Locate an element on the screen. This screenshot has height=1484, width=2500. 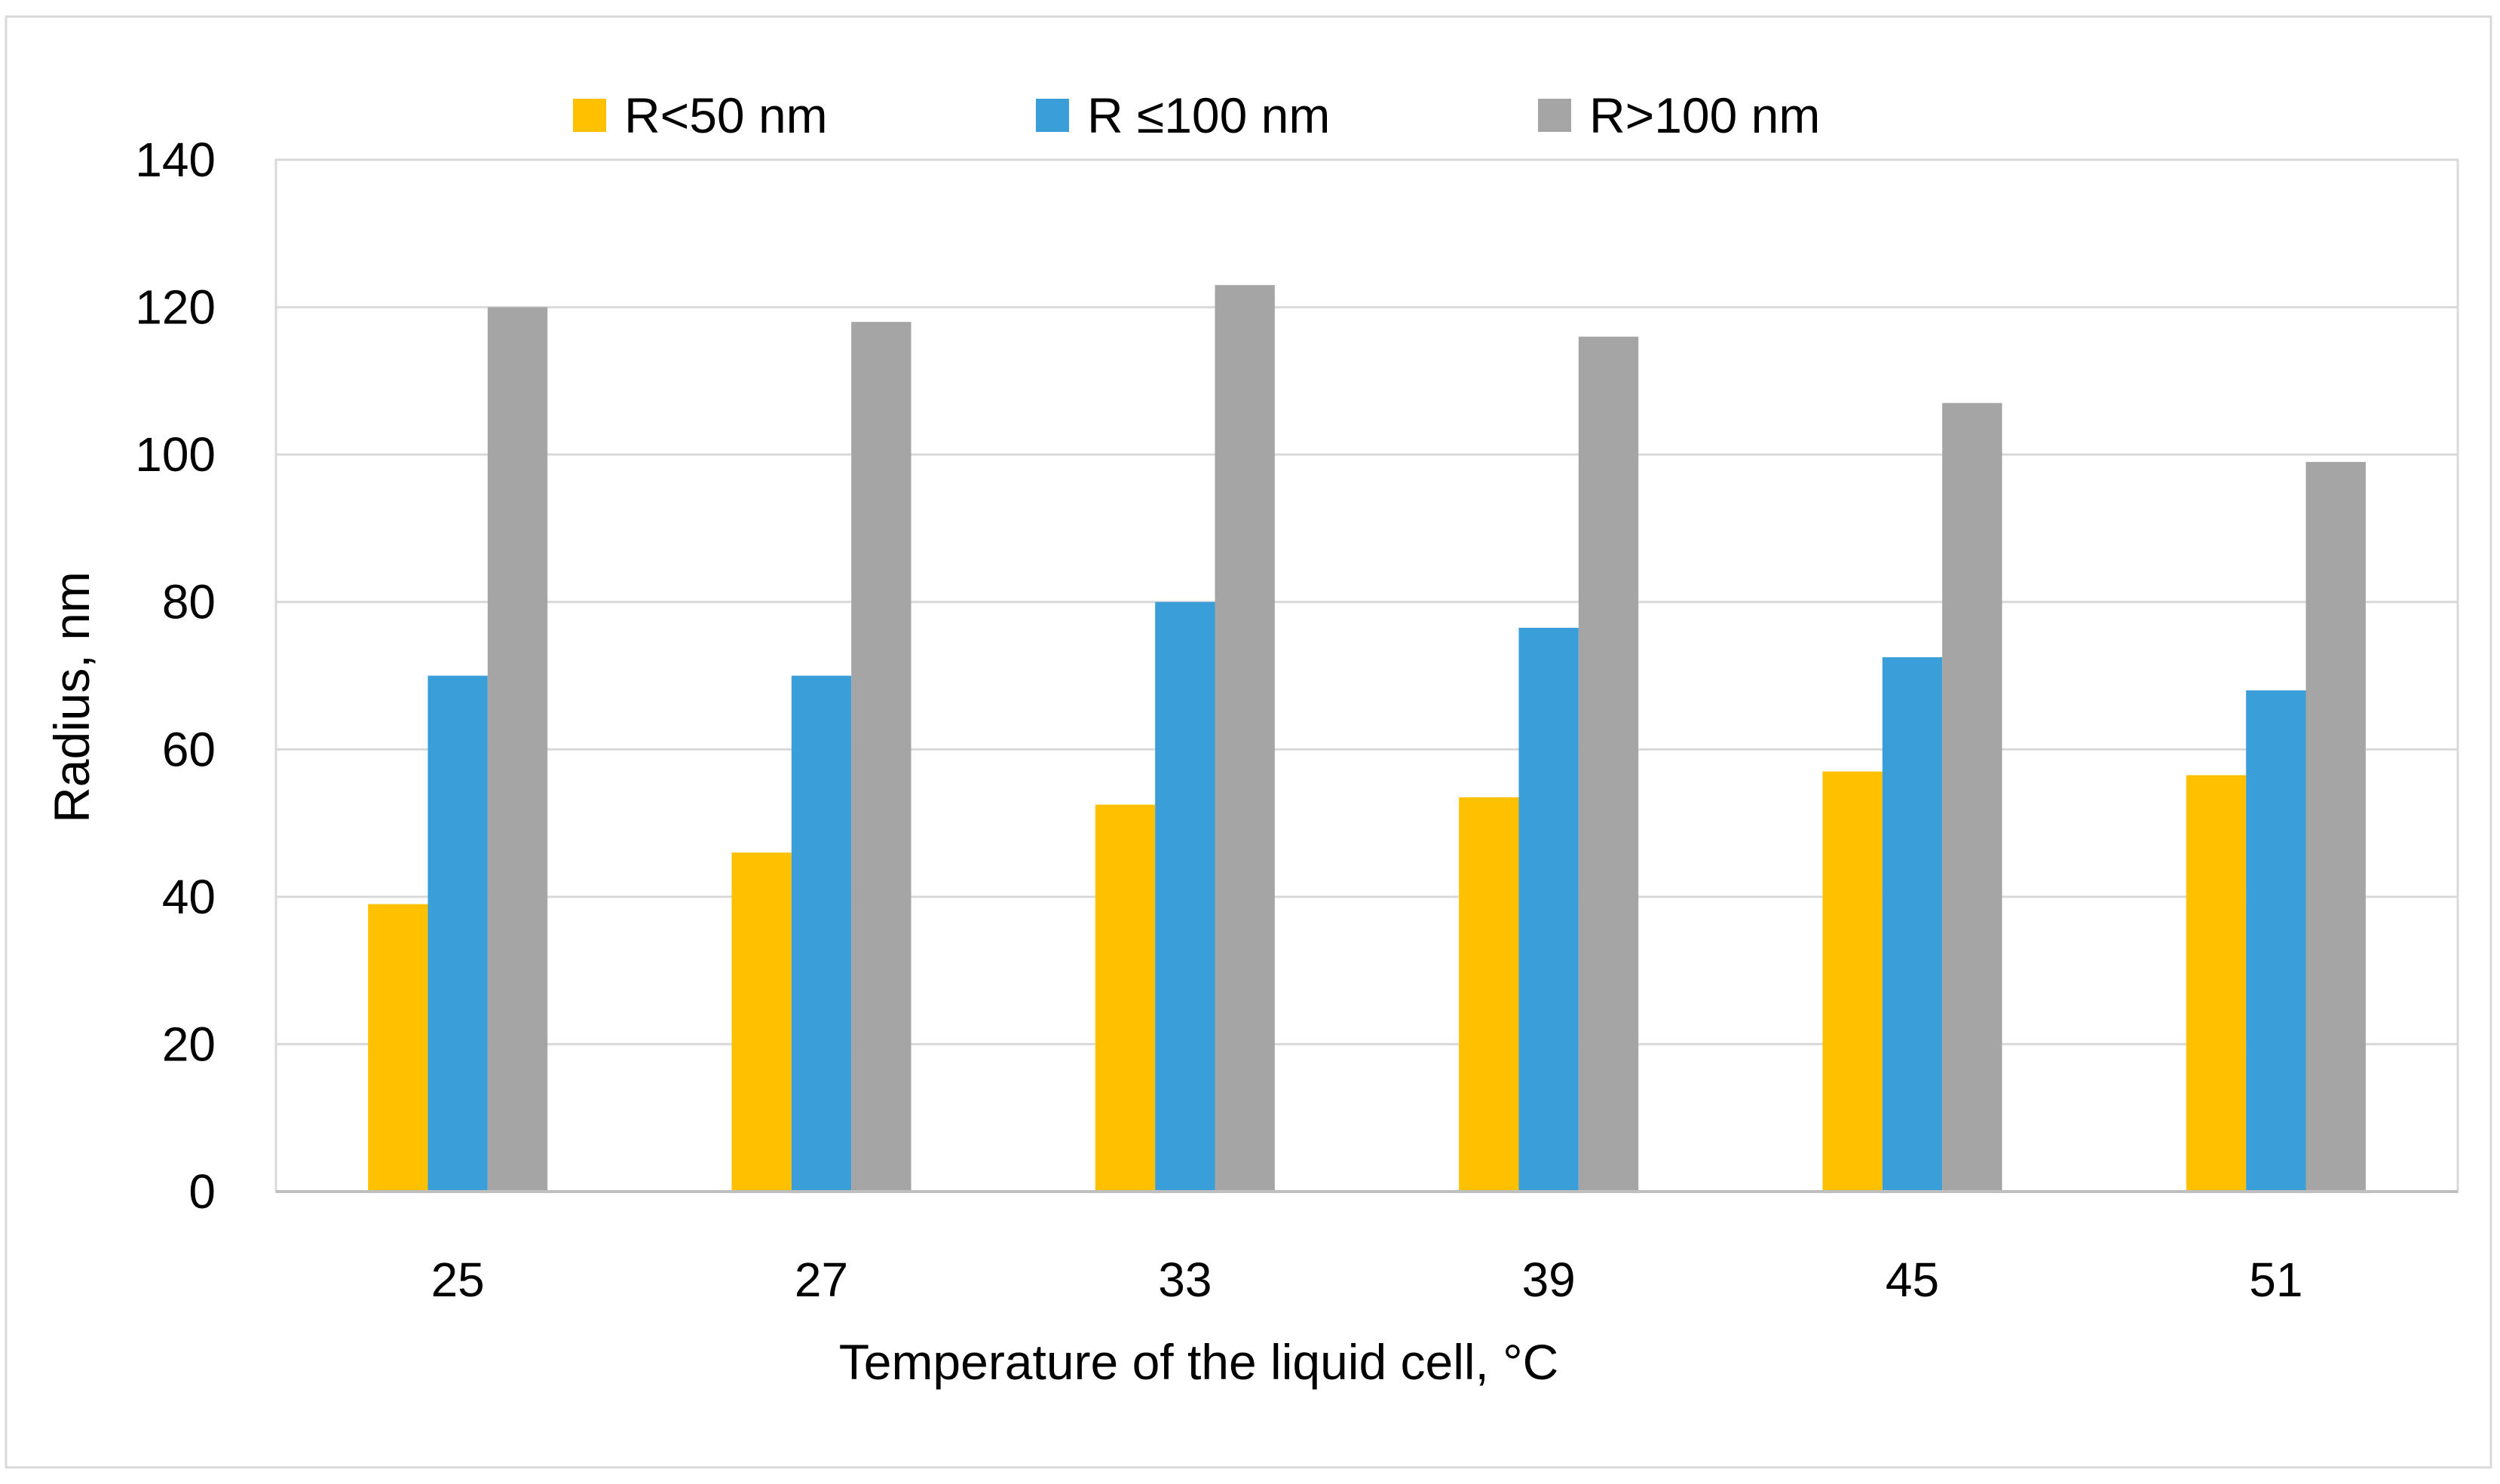
x-tick-label: 45 is located at coordinates (1913, 1280).